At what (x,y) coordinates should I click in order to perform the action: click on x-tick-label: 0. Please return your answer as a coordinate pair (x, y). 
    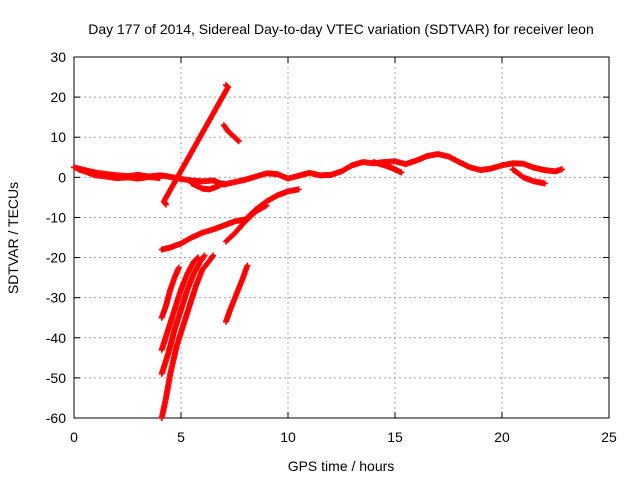
    Looking at the image, I should click on (74, 437).